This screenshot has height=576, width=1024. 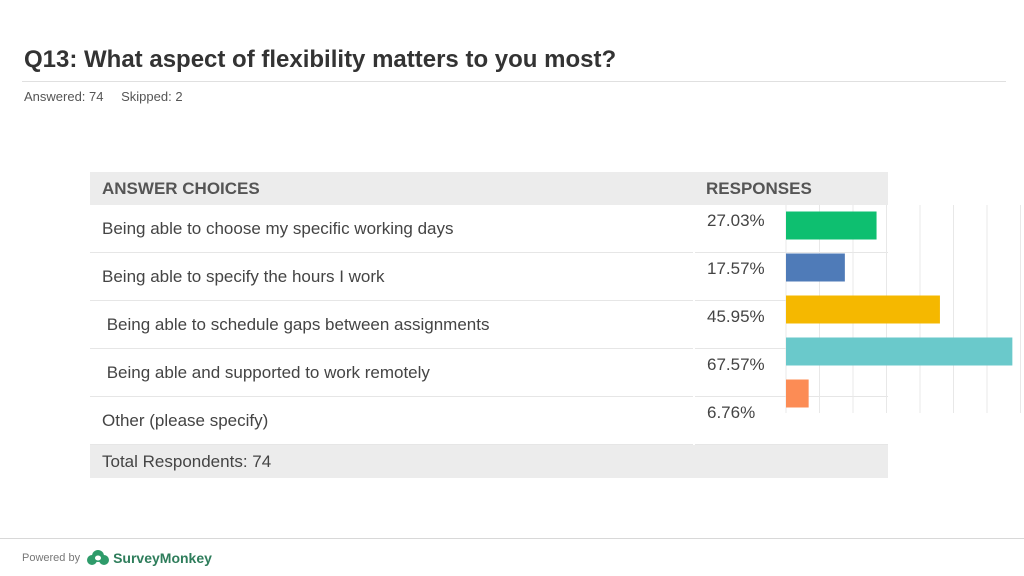 I want to click on footer-divider, so click(x=512, y=538).